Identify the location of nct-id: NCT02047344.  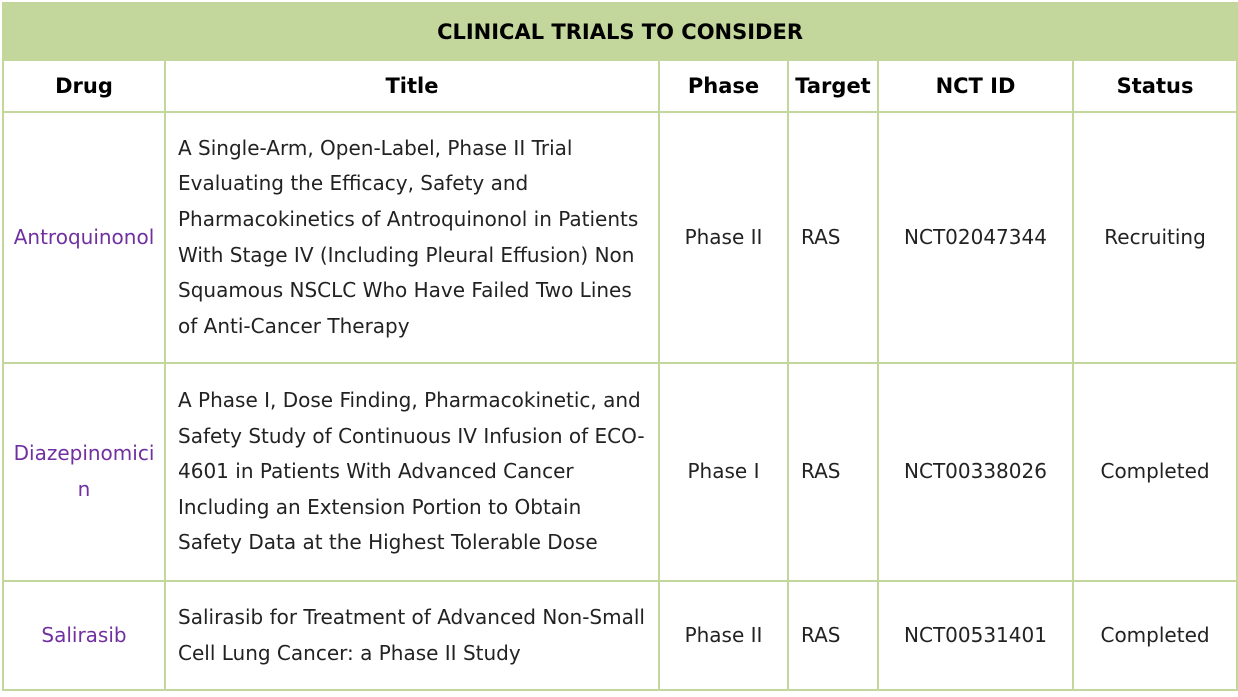
(975, 237).